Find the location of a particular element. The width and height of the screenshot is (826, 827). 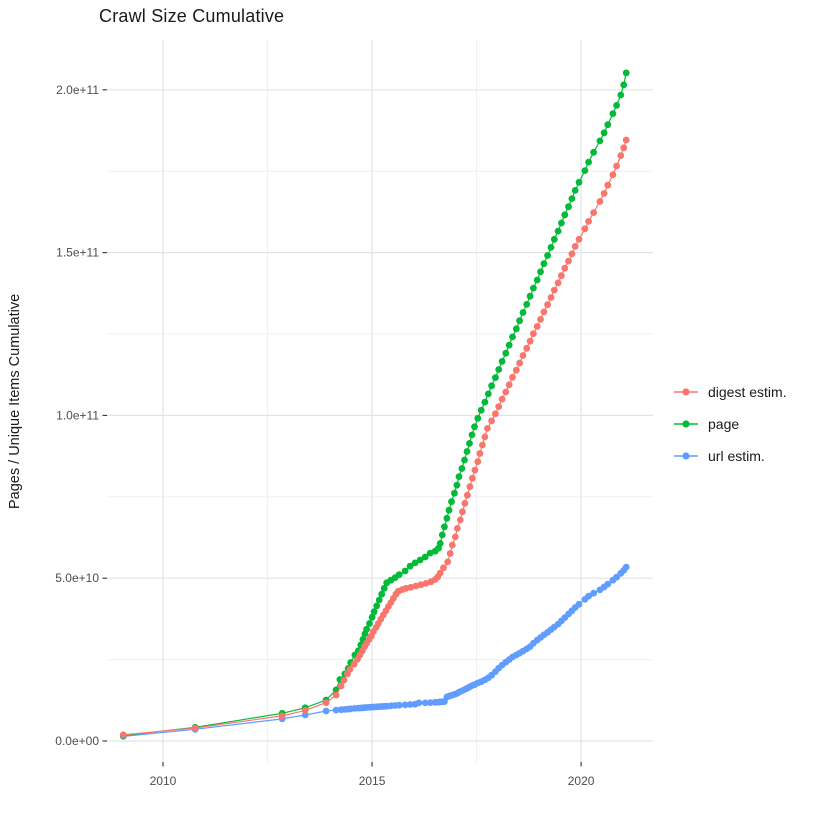

x-tick-label: 2020 is located at coordinates (581, 781).